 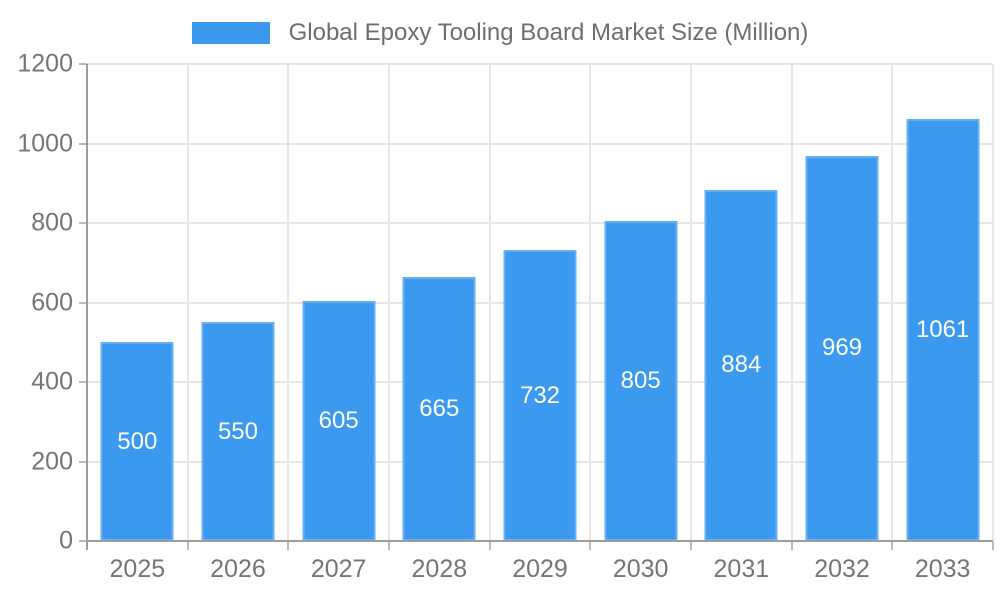 I want to click on y-tick-label: 800, so click(x=52, y=222).